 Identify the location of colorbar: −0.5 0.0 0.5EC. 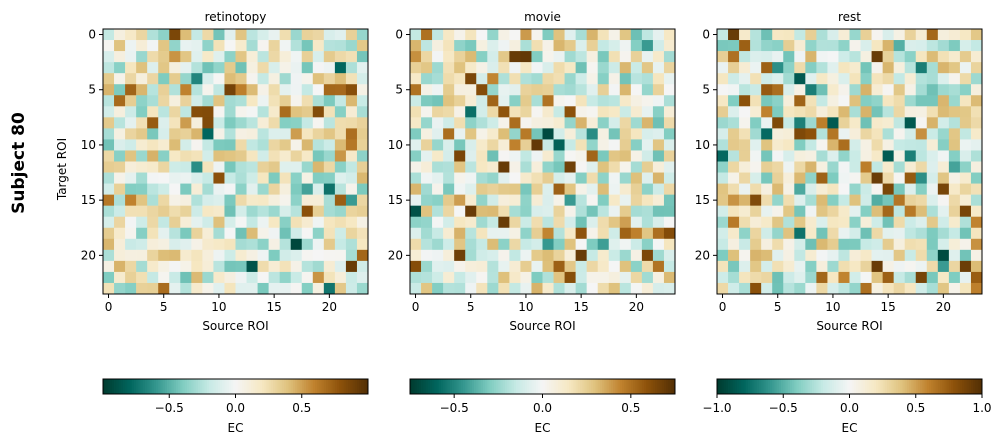
(542, 406).